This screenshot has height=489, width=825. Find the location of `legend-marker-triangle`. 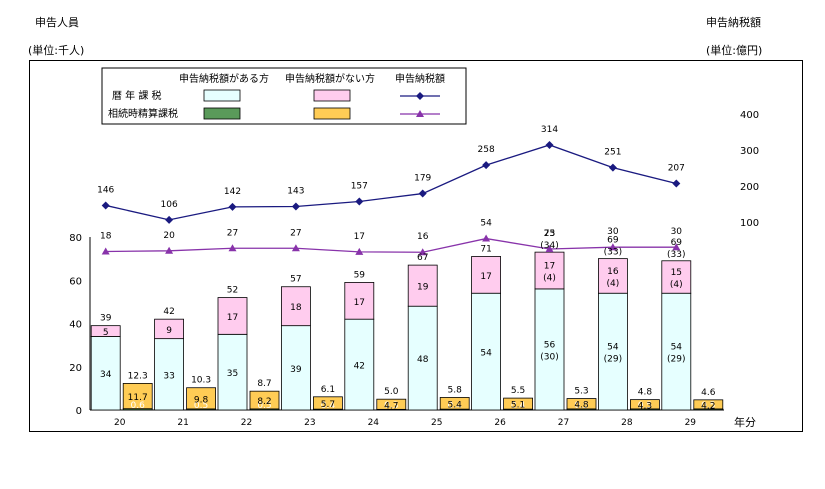

legend-marker-triangle is located at coordinates (420, 113).